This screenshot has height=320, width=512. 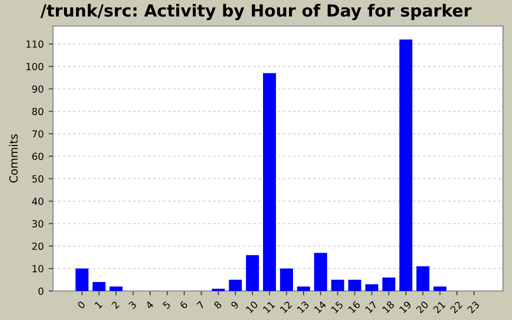 What do you see at coordinates (38, 112) in the screenshot?
I see `y-tick-label: 80` at bounding box center [38, 112].